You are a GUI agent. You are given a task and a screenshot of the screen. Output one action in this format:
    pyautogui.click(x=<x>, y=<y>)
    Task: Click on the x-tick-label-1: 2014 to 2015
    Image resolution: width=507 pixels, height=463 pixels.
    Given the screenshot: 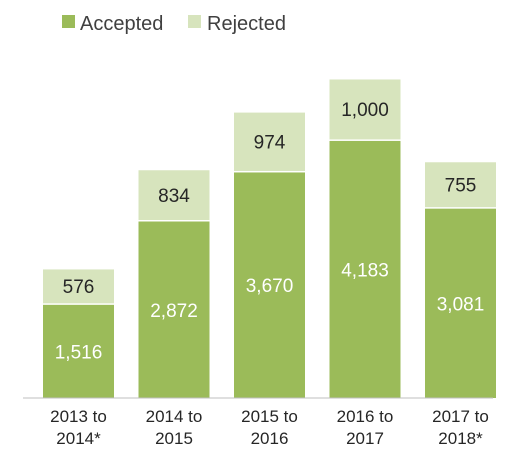 What is the action you would take?
    pyautogui.click(x=174, y=427)
    